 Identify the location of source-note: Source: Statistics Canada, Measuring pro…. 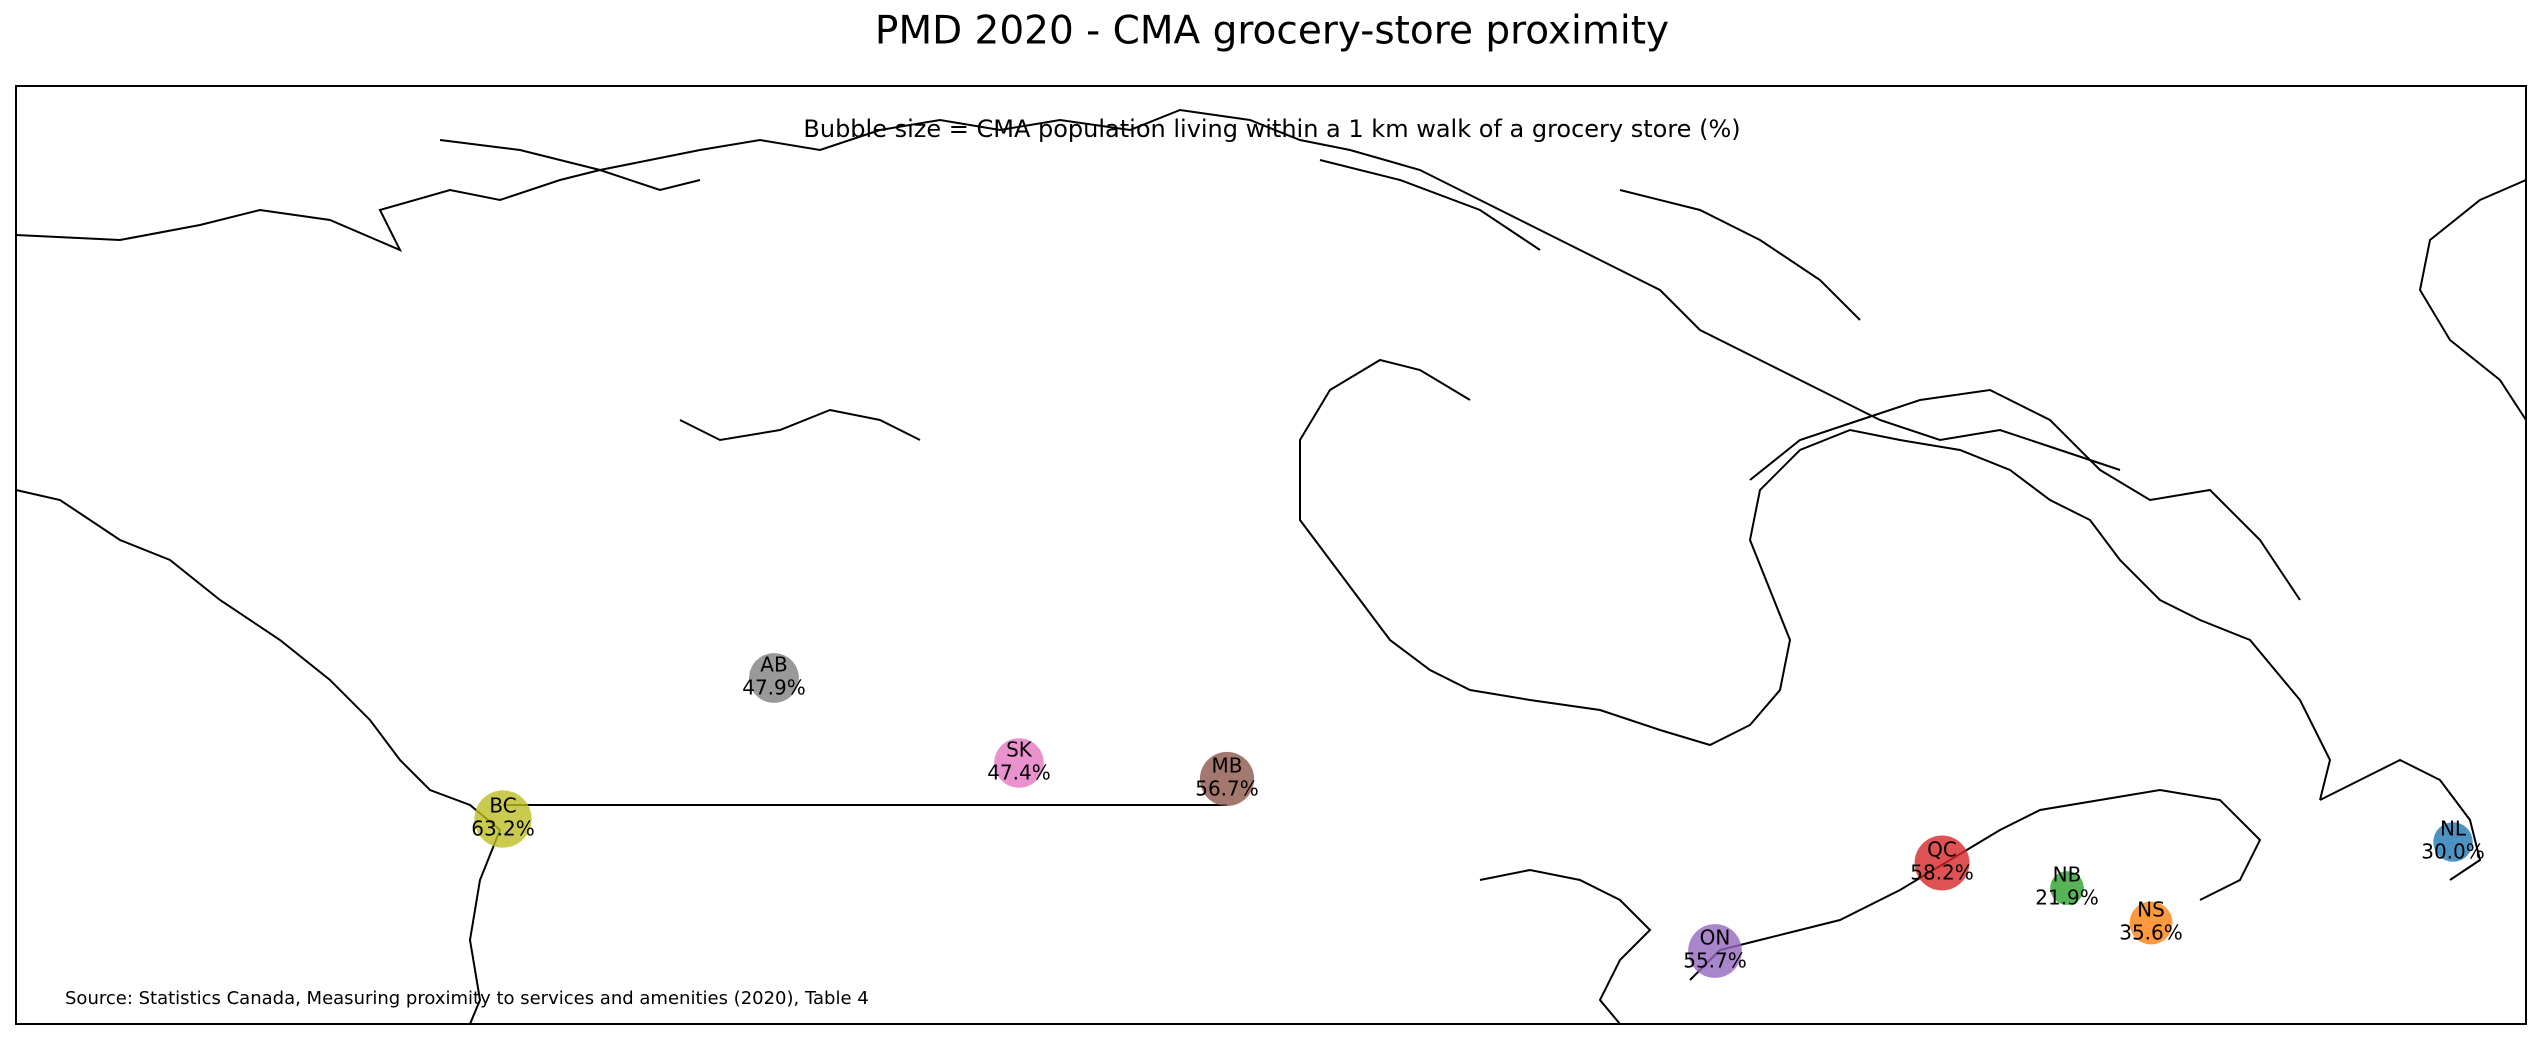
(467, 998).